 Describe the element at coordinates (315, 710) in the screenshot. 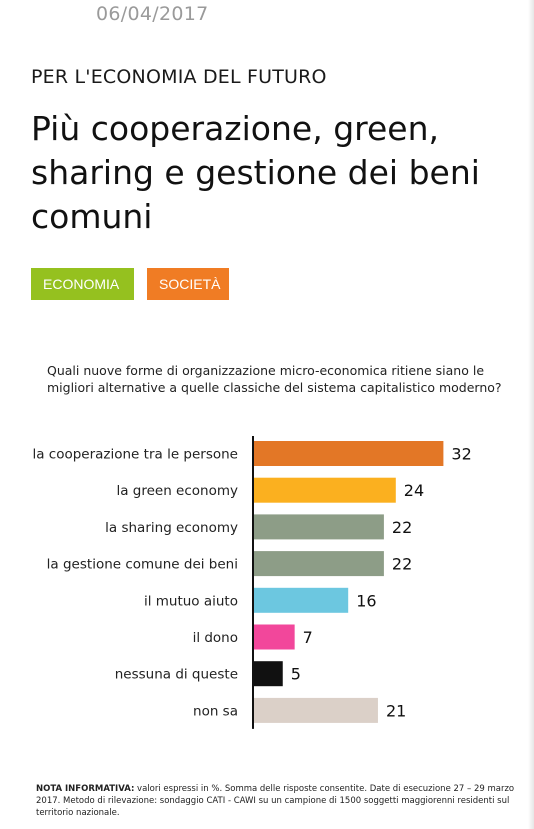

I see `bar-non-sa` at that location.